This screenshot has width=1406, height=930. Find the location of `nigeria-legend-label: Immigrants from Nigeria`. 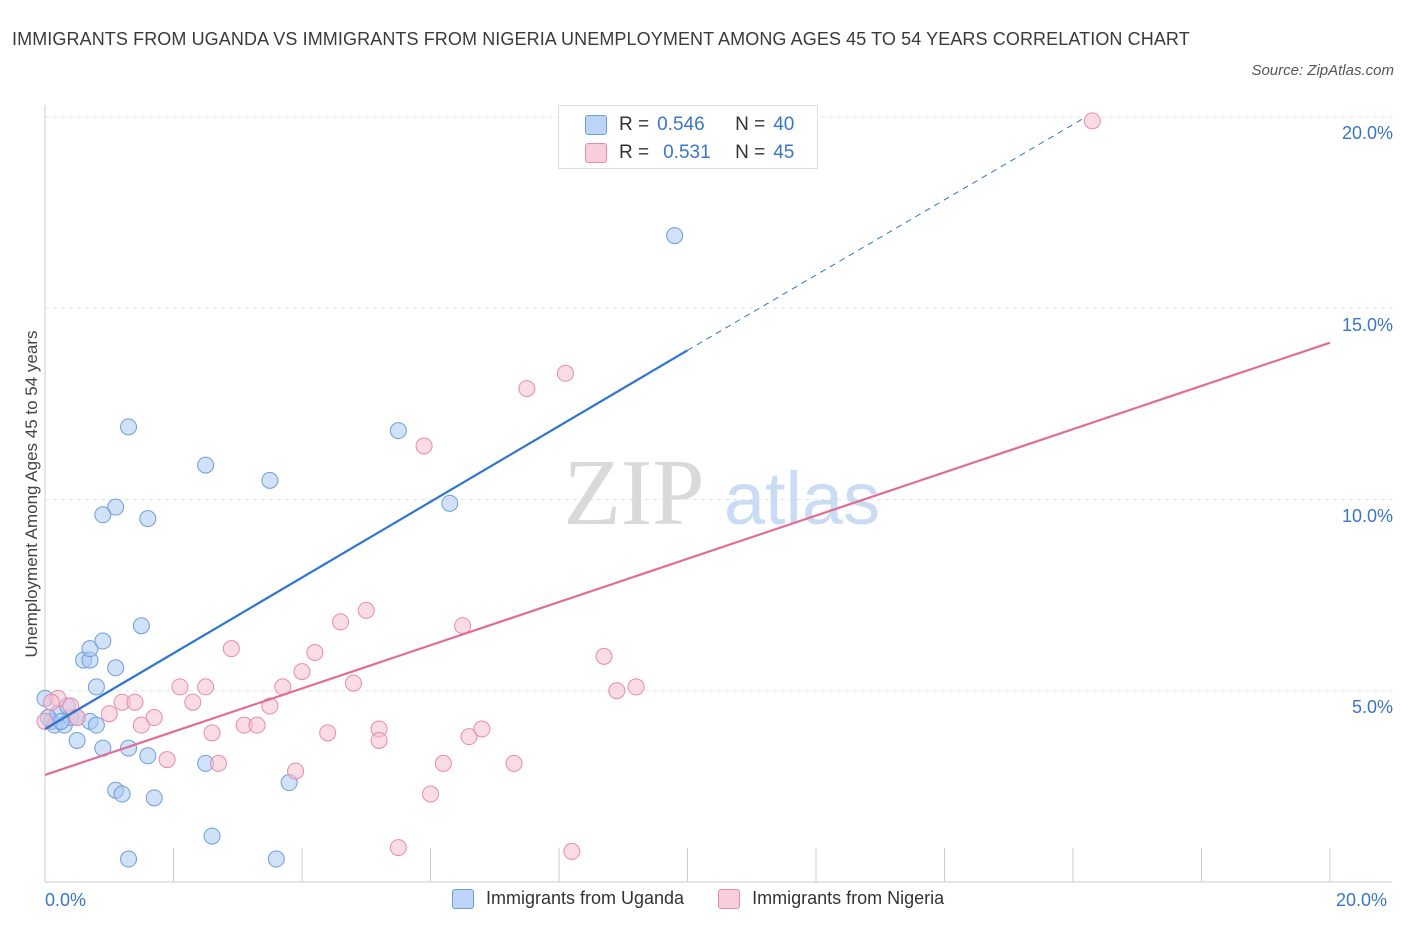

nigeria-legend-label: Immigrants from Nigeria is located at coordinates (848, 898).